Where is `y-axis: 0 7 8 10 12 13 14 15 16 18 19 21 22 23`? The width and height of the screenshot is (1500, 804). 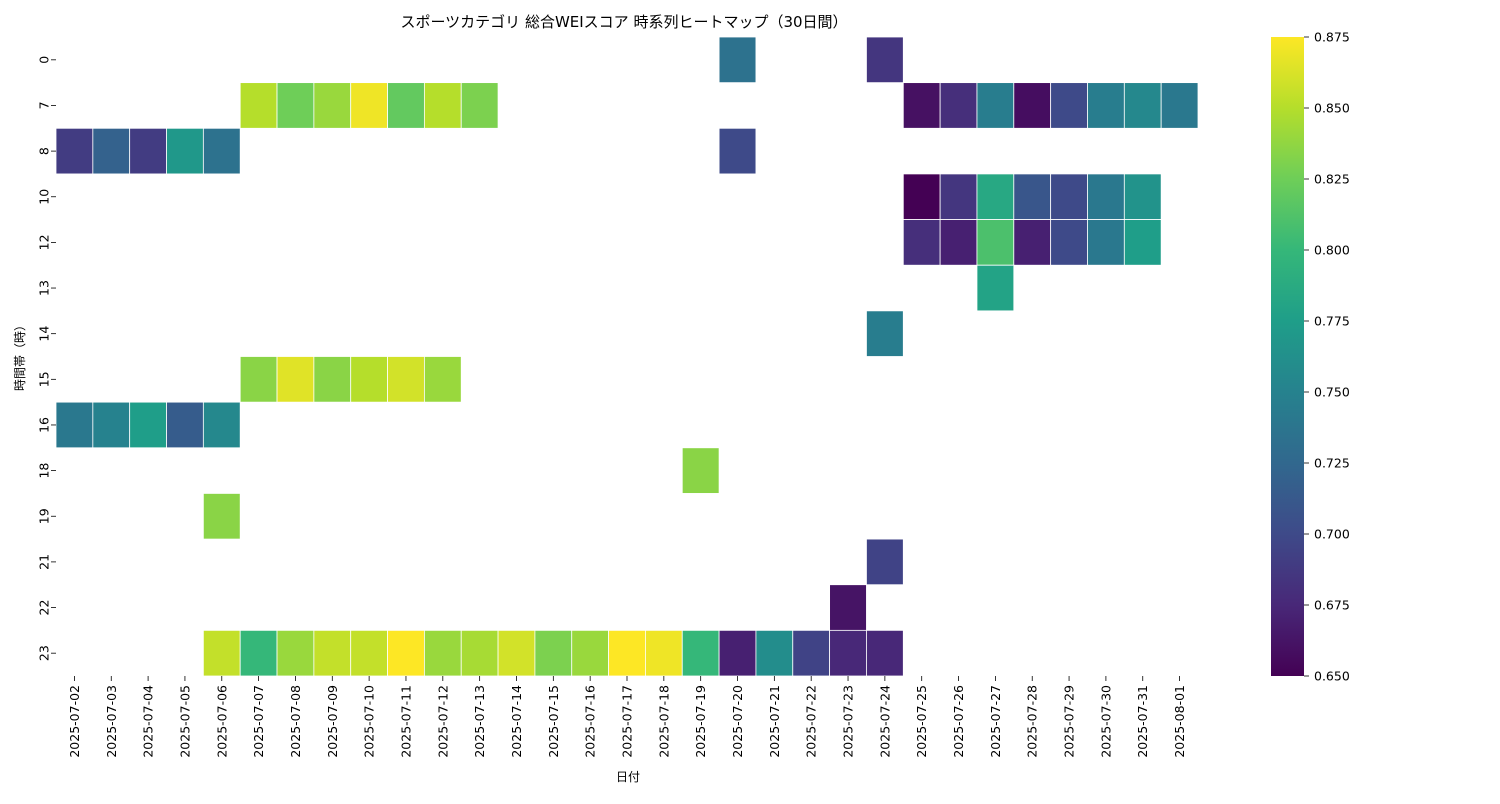 y-axis: 0 7 8 10 12 13 14 15 16 18 19 21 22 23 is located at coordinates (46, 358).